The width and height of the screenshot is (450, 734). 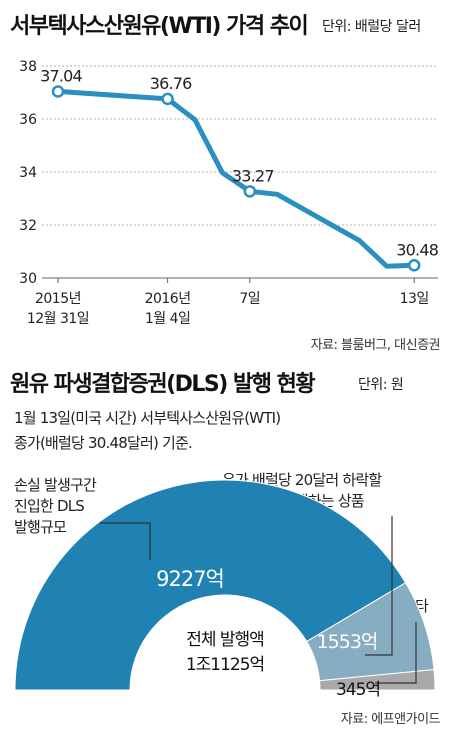 I want to click on dls-chart-unit: 단위: 원, so click(x=381, y=385).